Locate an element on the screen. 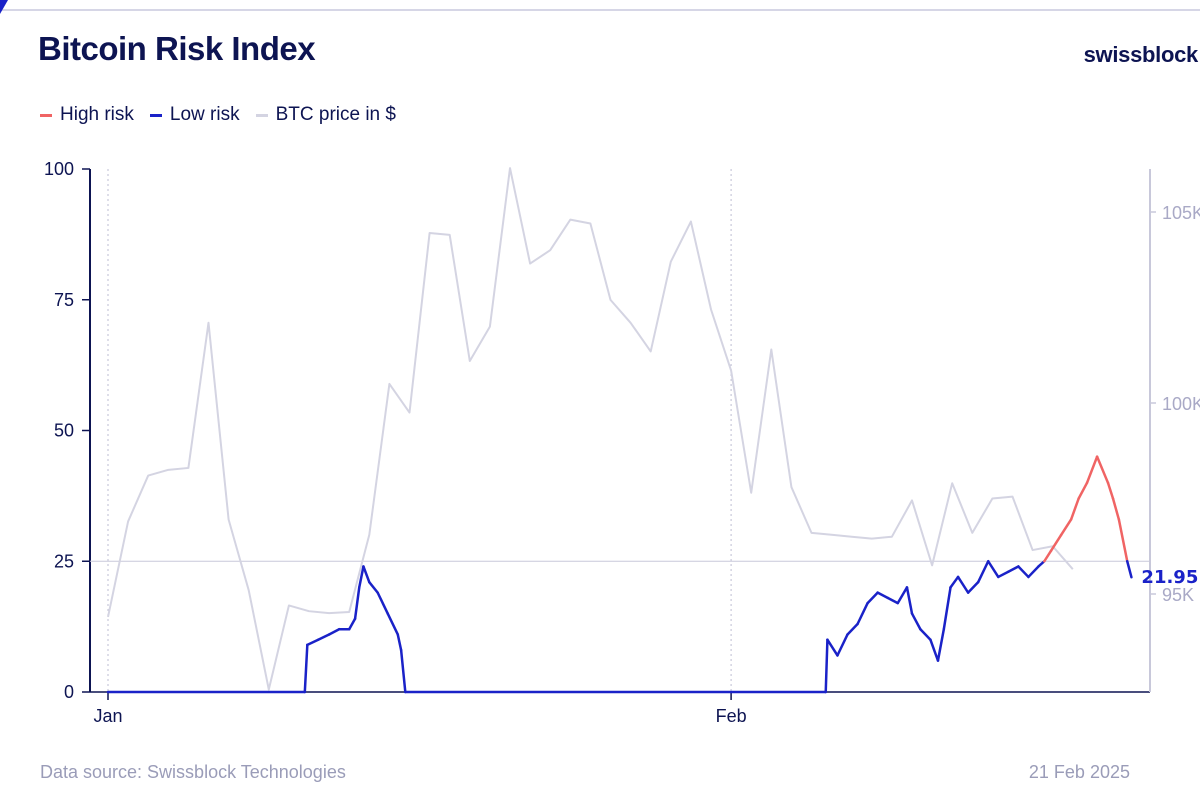 Image resolution: width=1200 pixels, height=800 pixels. legend-swatch-high is located at coordinates (46, 115).